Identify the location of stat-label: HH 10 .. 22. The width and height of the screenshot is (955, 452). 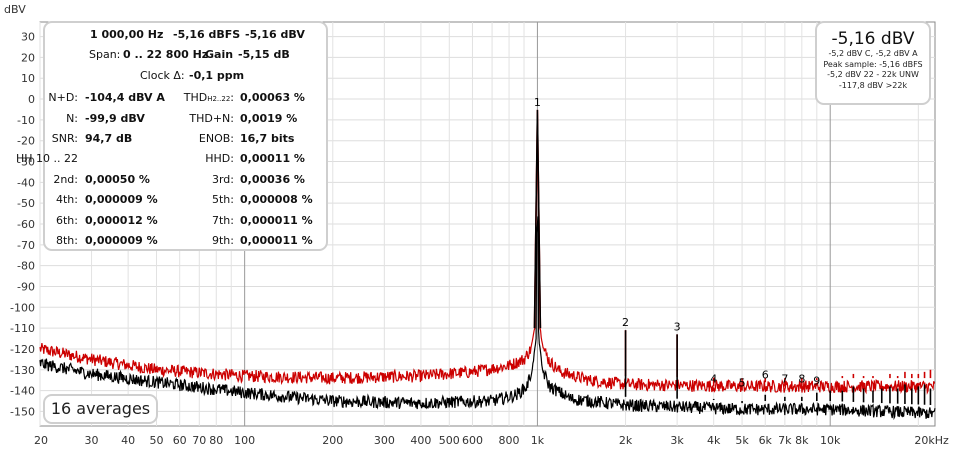
(46, 158).